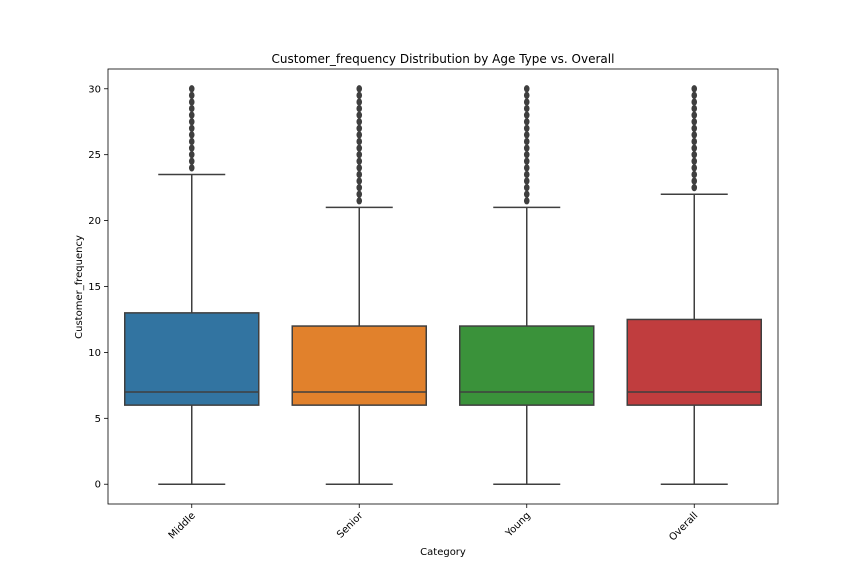  I want to click on y-tick-label: 10, so click(94, 353).